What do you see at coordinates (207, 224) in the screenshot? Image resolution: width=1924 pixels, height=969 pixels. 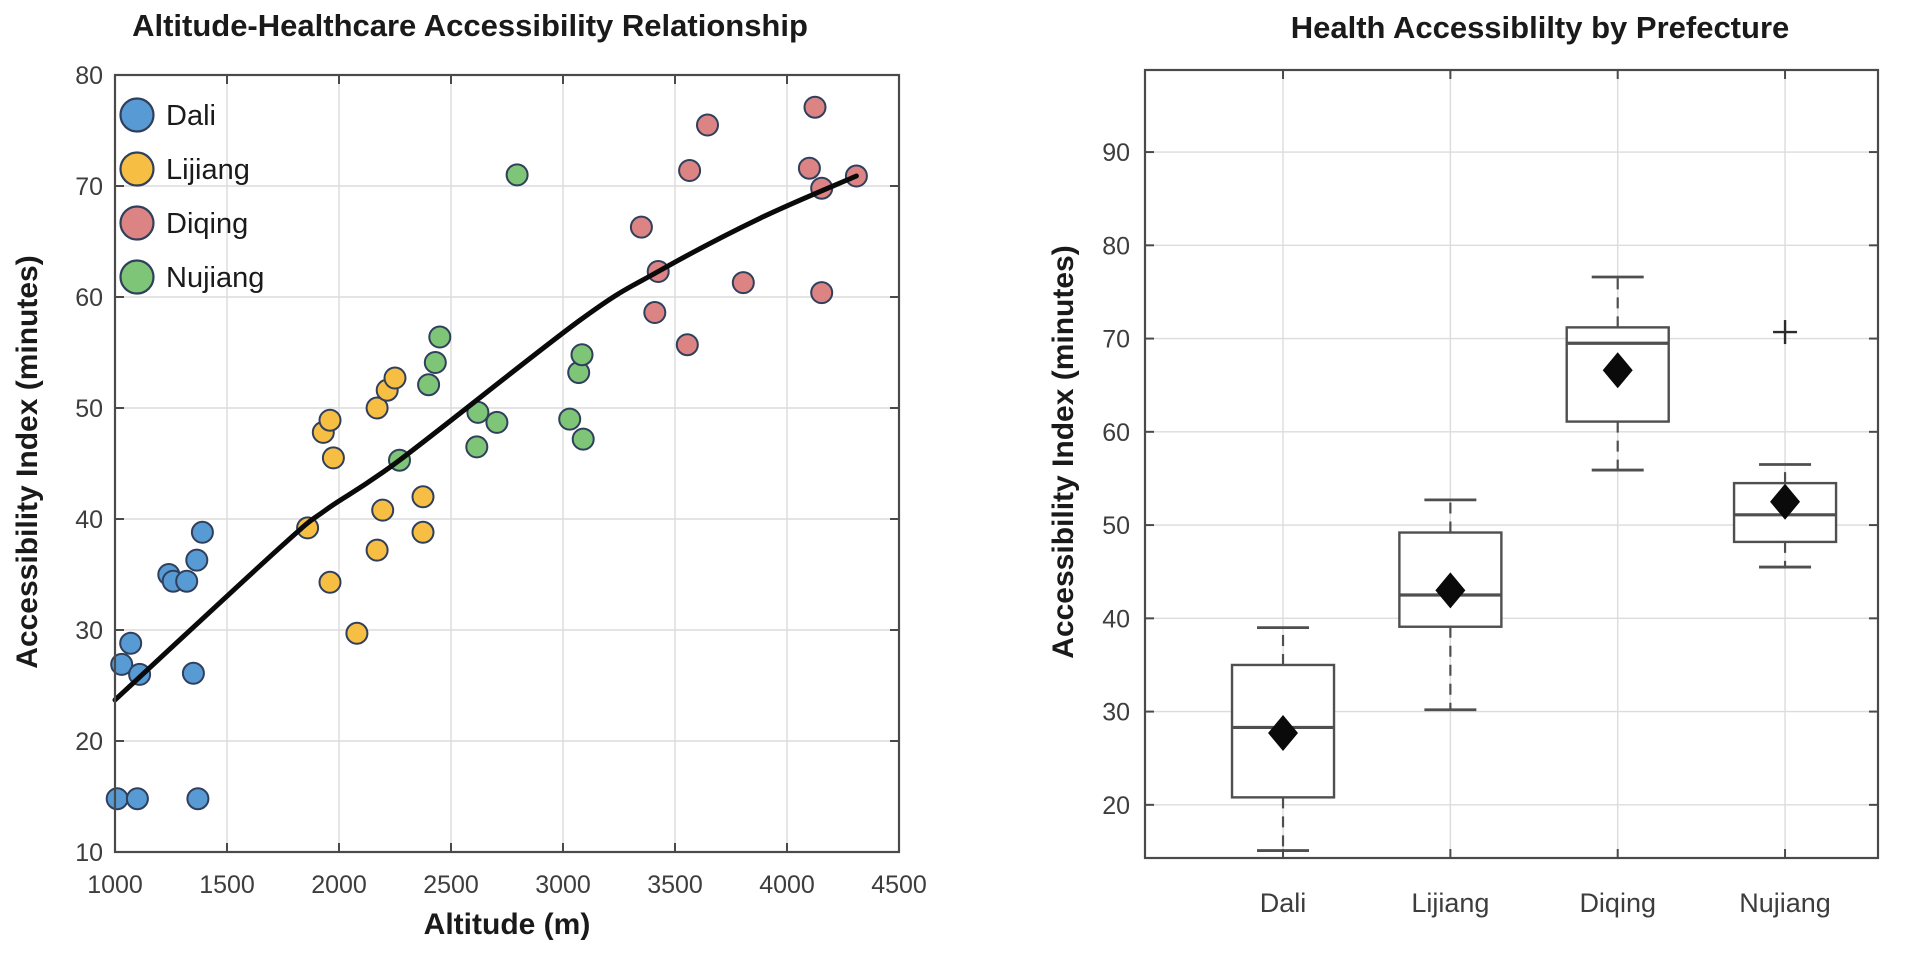 I see `legend-label-diqing: Diqing` at bounding box center [207, 224].